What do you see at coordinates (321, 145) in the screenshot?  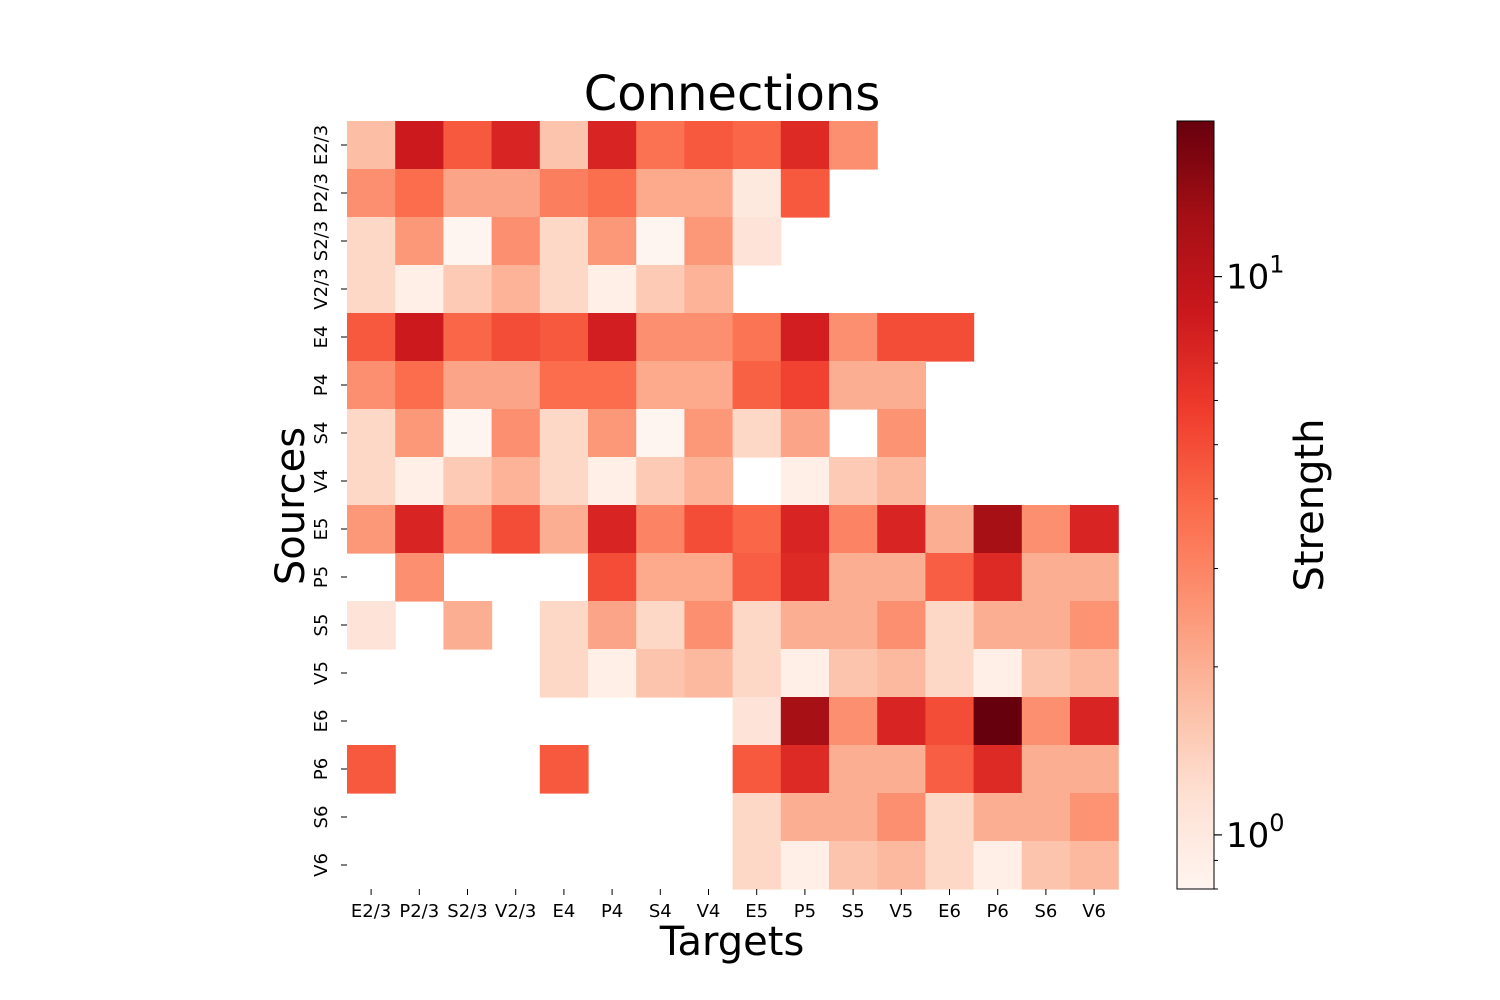 I see `y-tick-label: E2/3` at bounding box center [321, 145].